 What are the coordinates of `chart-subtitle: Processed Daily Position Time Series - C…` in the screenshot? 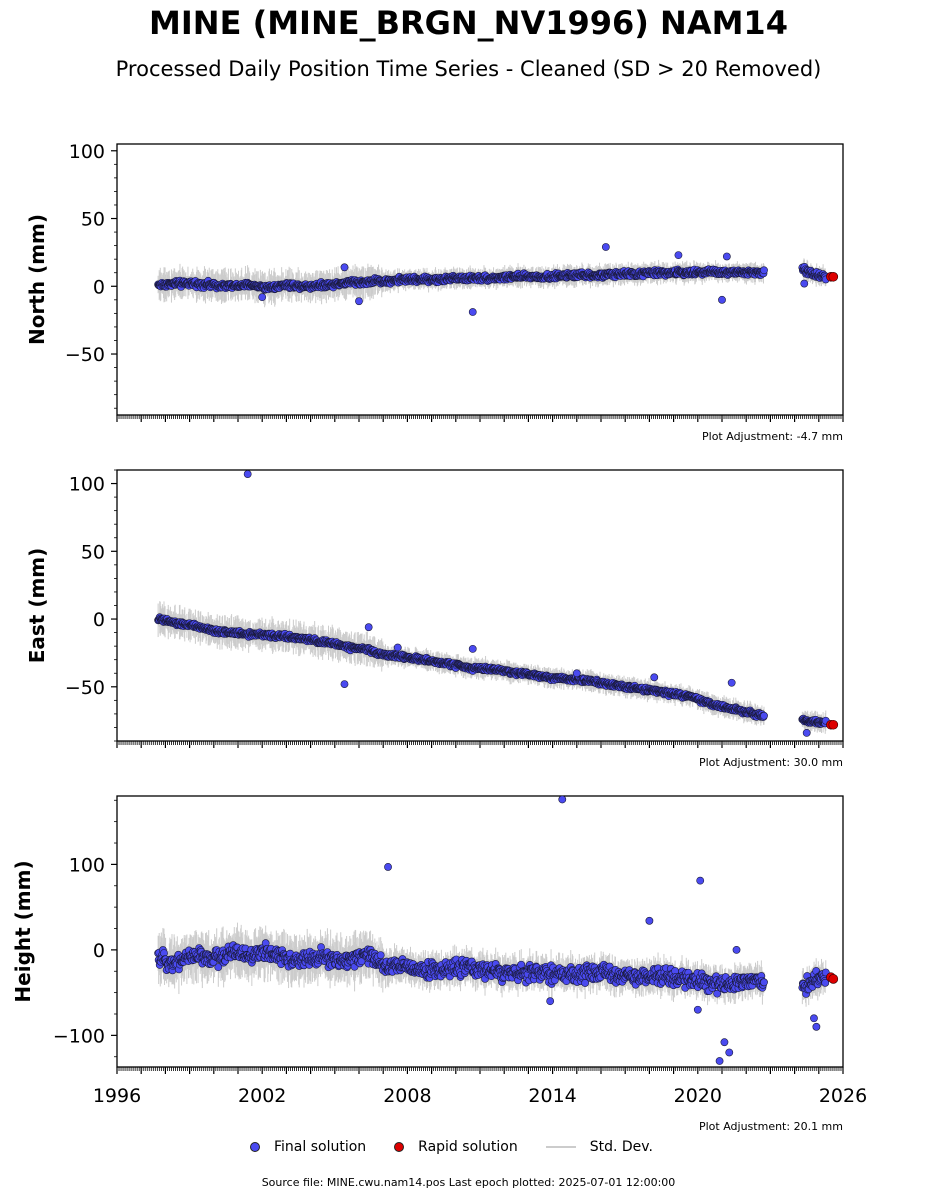 It's located at (468, 69).